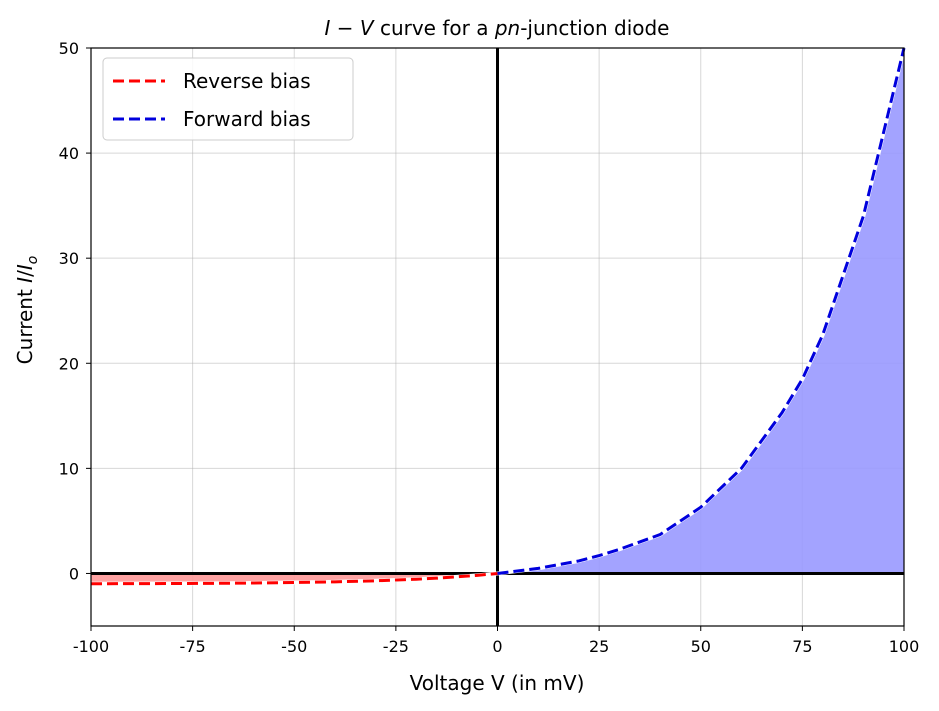 The height and width of the screenshot is (711, 939). What do you see at coordinates (27, 310) in the screenshot?
I see `y-axis-label: Current I/Io` at bounding box center [27, 310].